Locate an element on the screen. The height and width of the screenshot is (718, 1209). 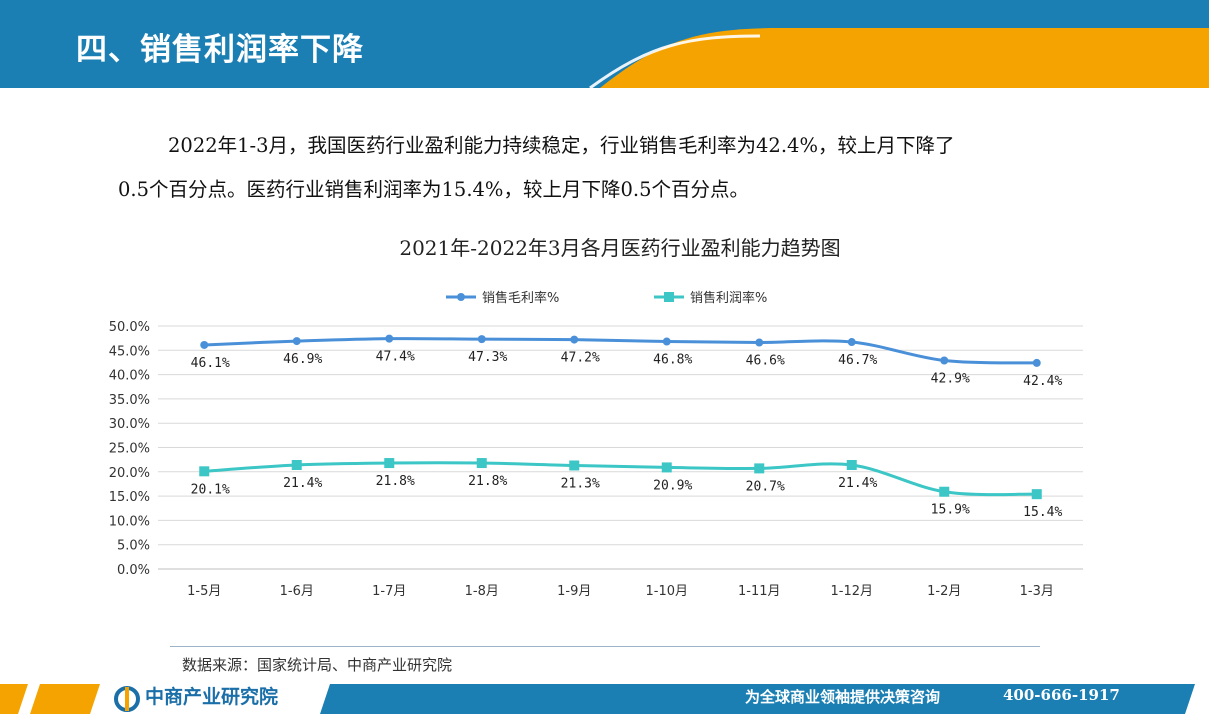
y-tick-label: 20.0% is located at coordinates (129, 473).